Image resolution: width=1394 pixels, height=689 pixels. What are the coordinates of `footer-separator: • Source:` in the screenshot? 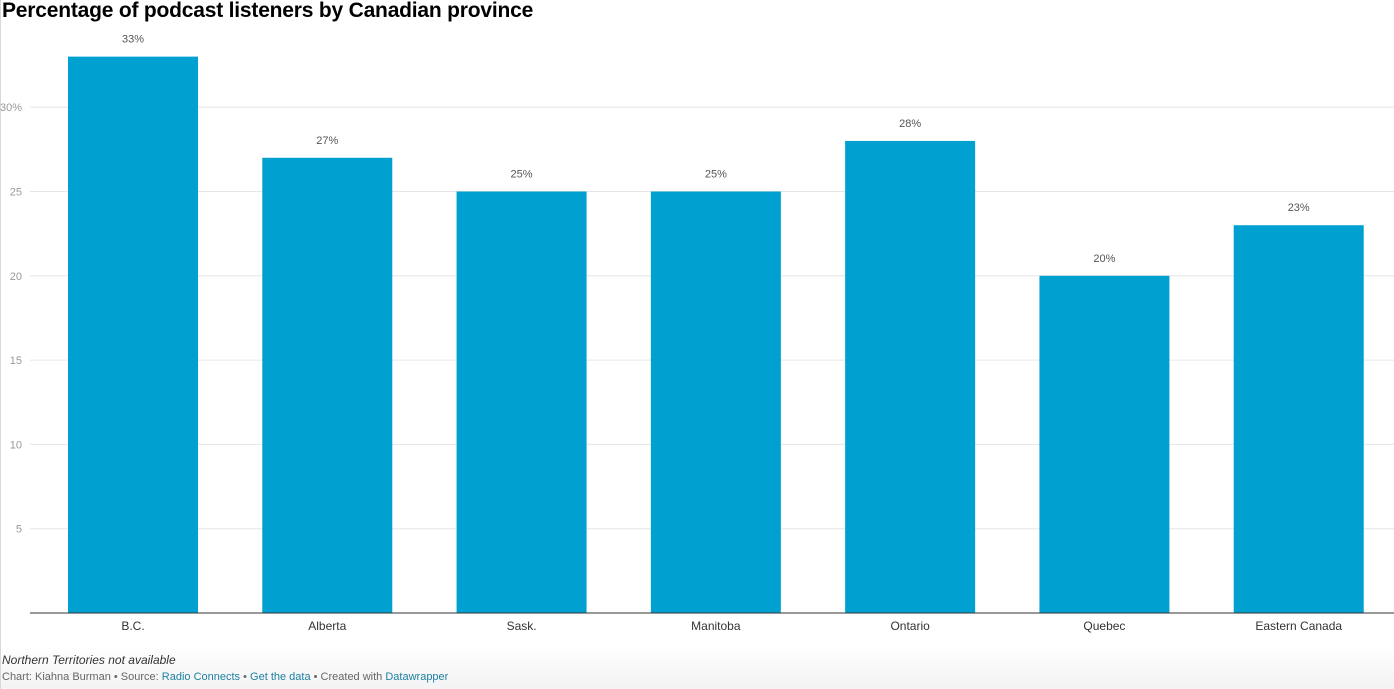 It's located at (136, 677).